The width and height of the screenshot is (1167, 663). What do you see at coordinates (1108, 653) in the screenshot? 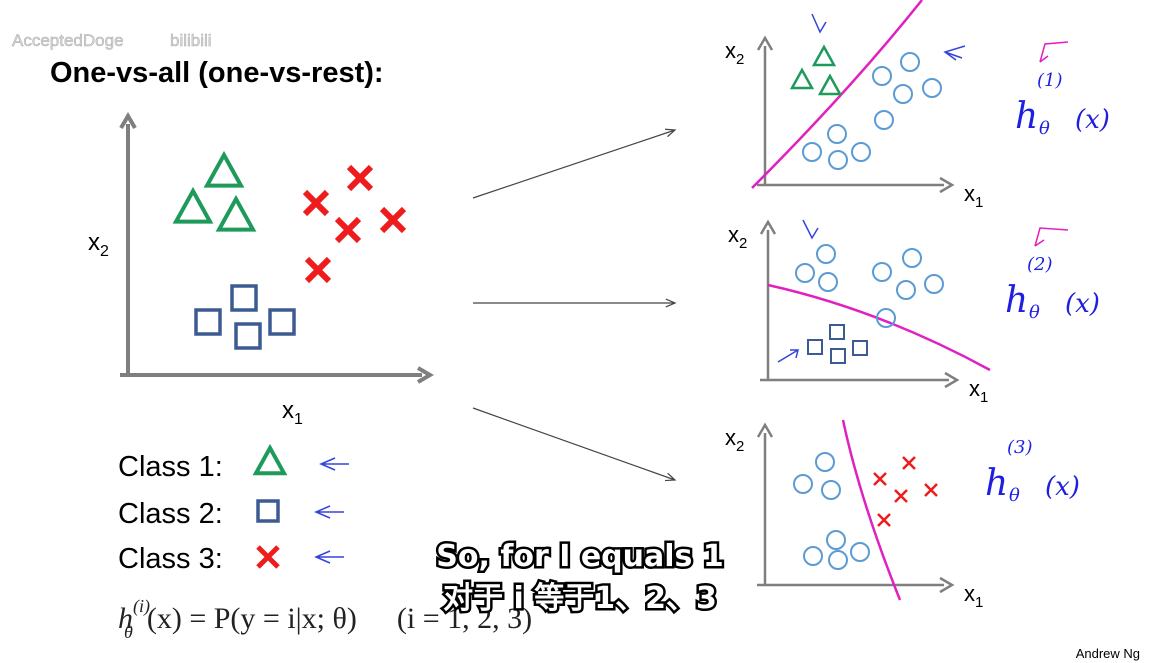
I see `credit: Andrew Ng` at bounding box center [1108, 653].